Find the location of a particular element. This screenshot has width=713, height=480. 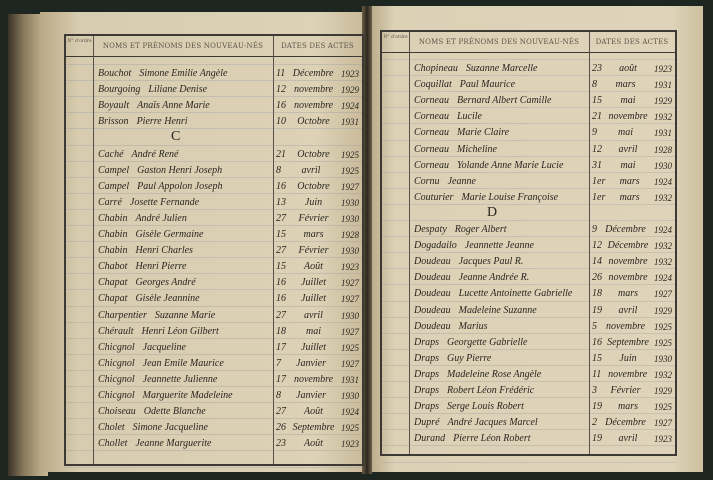

table-row: Chicgnol Jeannette Julienne 17 novembre 1931 is located at coordinates (214, 380).